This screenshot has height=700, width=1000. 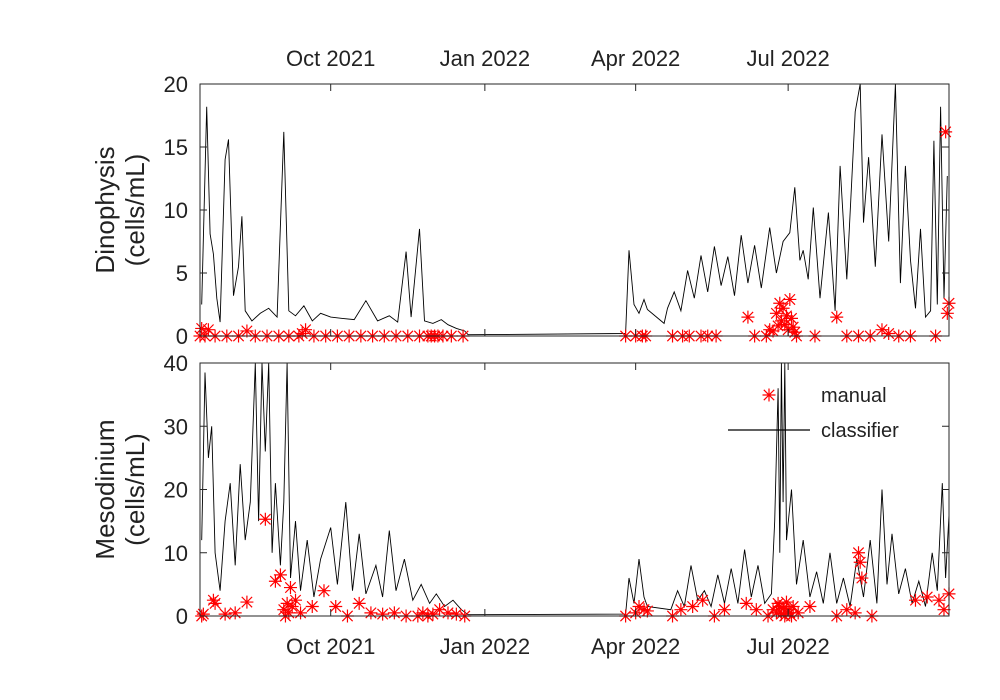 I want to click on y-tick-label: 15, so click(x=176, y=147).